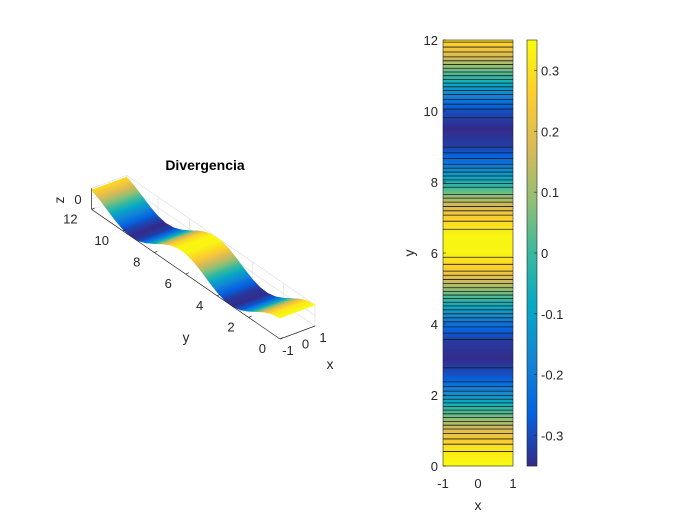 The image size is (700, 525). What do you see at coordinates (168, 283) in the screenshot?
I see `y-tick-label: 6` at bounding box center [168, 283].